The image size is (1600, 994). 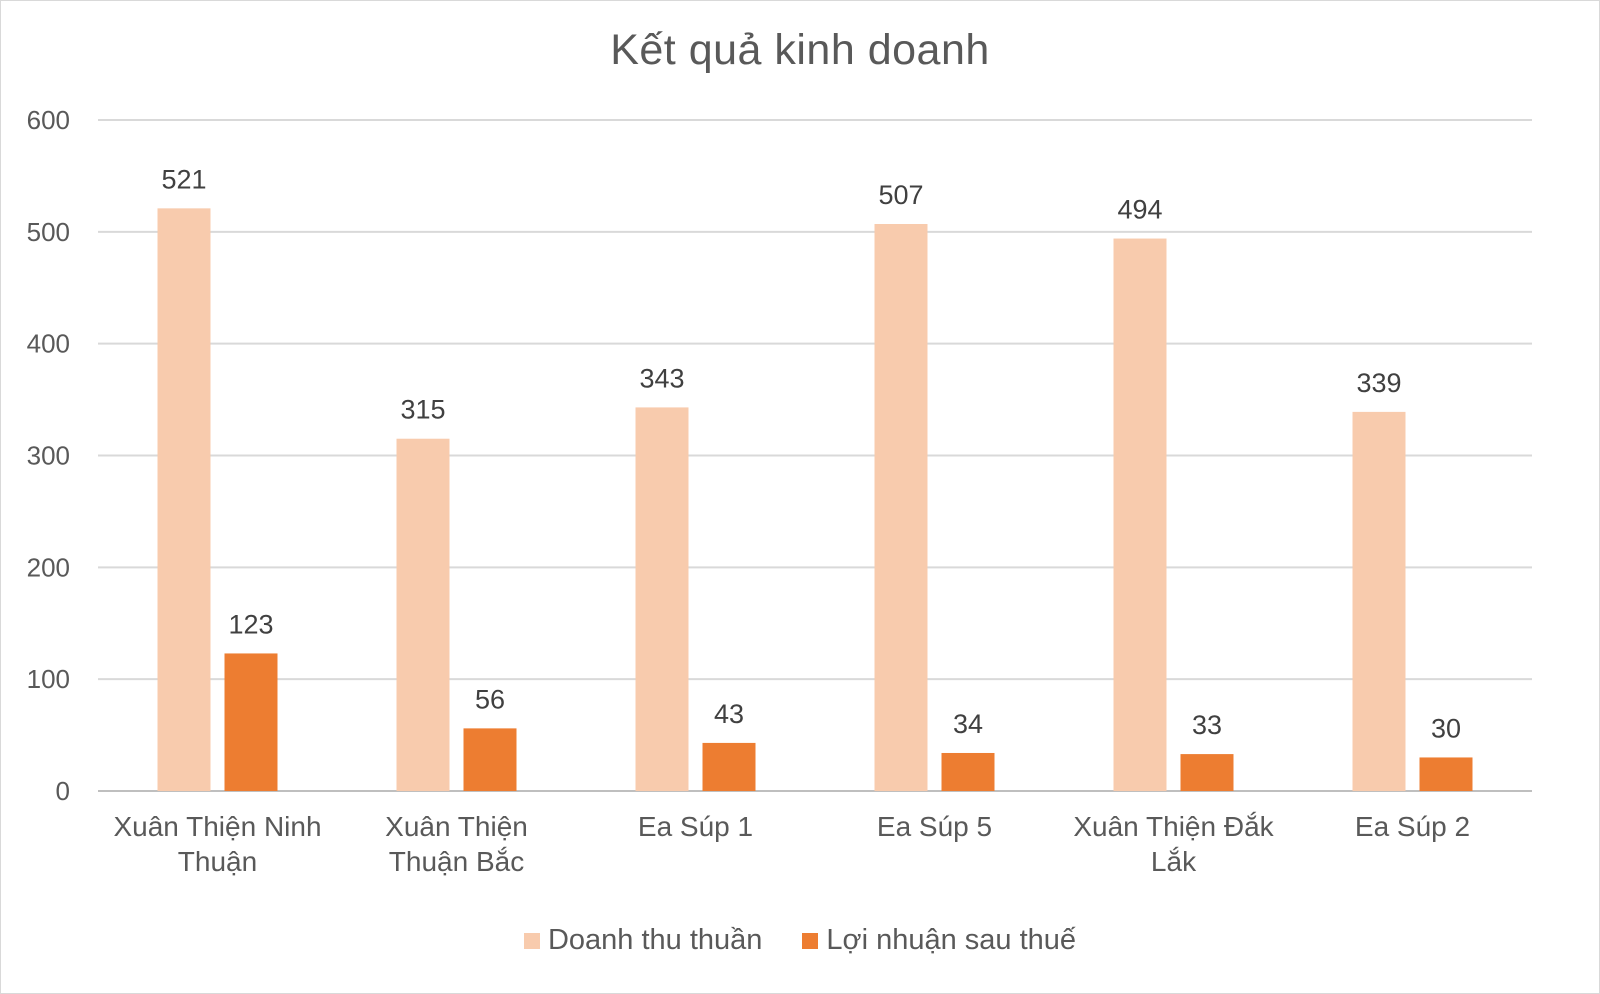 I want to click on x-tick-label: Ea Súp 1, so click(x=695, y=826).